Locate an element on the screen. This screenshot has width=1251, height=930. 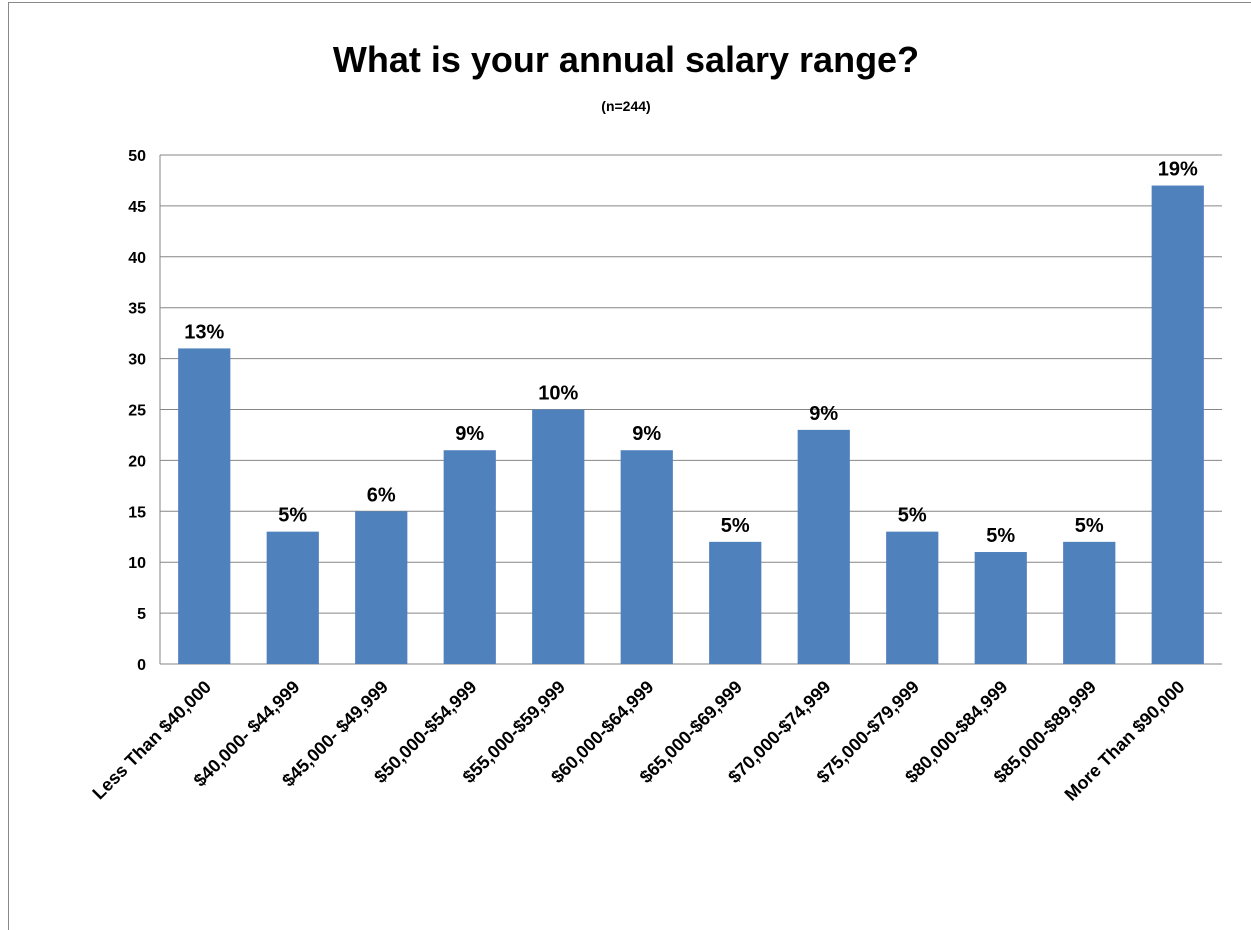
y-tick-label: 50 is located at coordinates (137, 156).